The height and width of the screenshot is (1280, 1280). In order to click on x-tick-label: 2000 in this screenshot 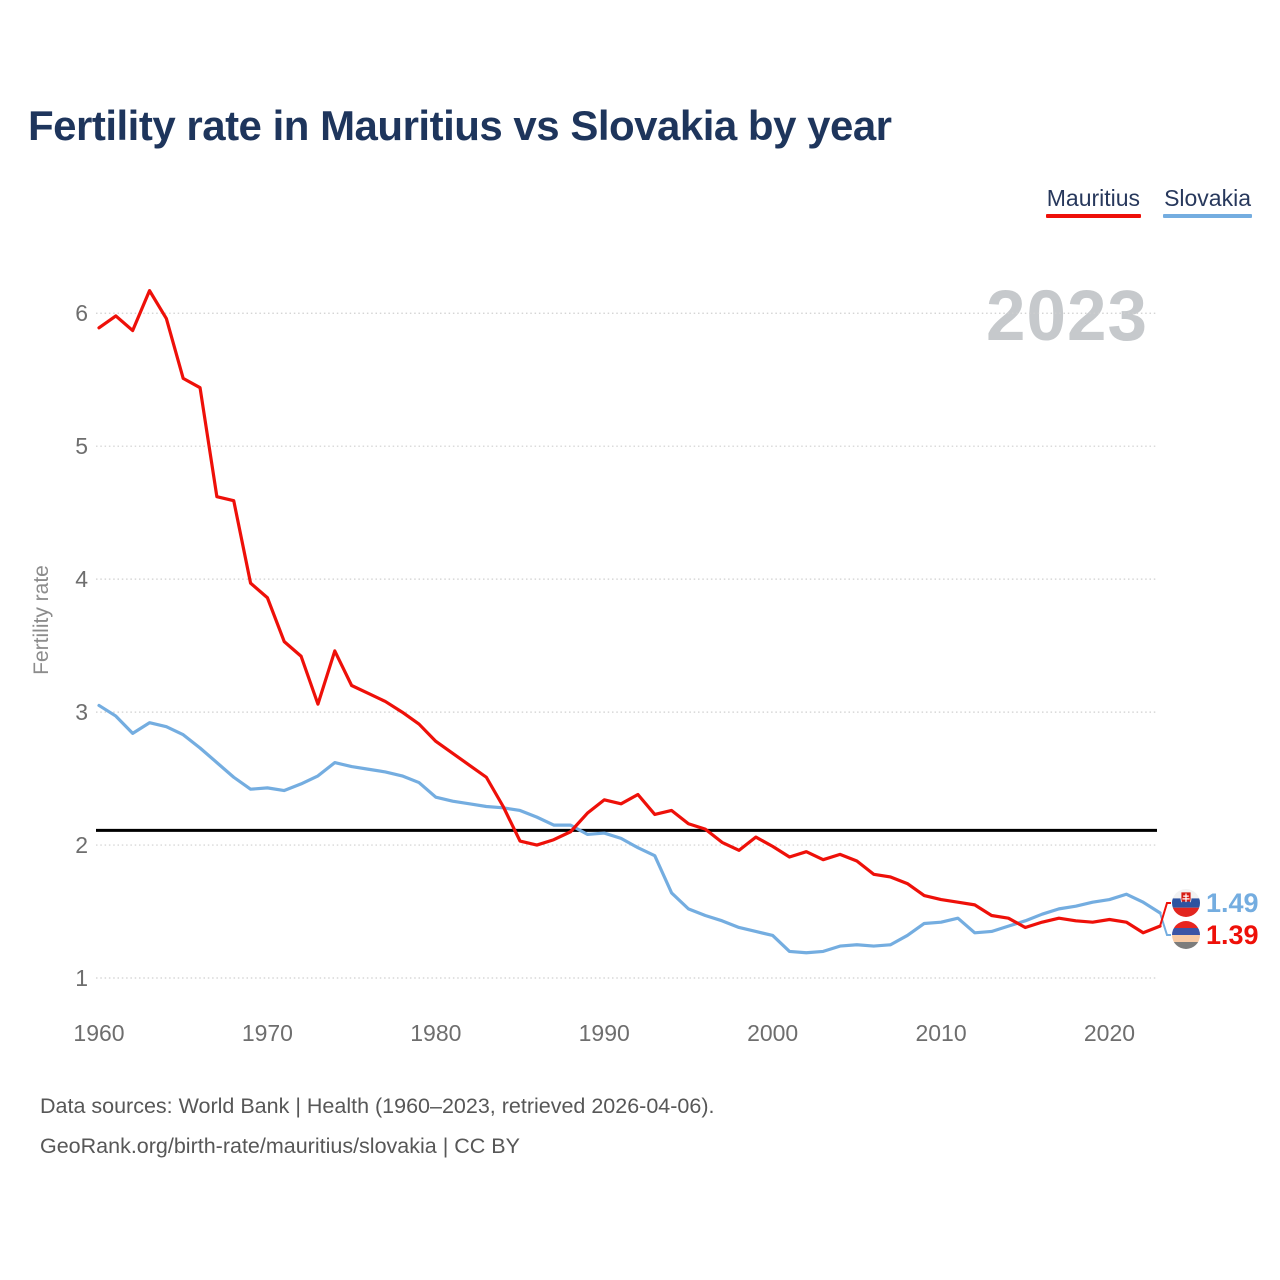, I will do `click(772, 1033)`.